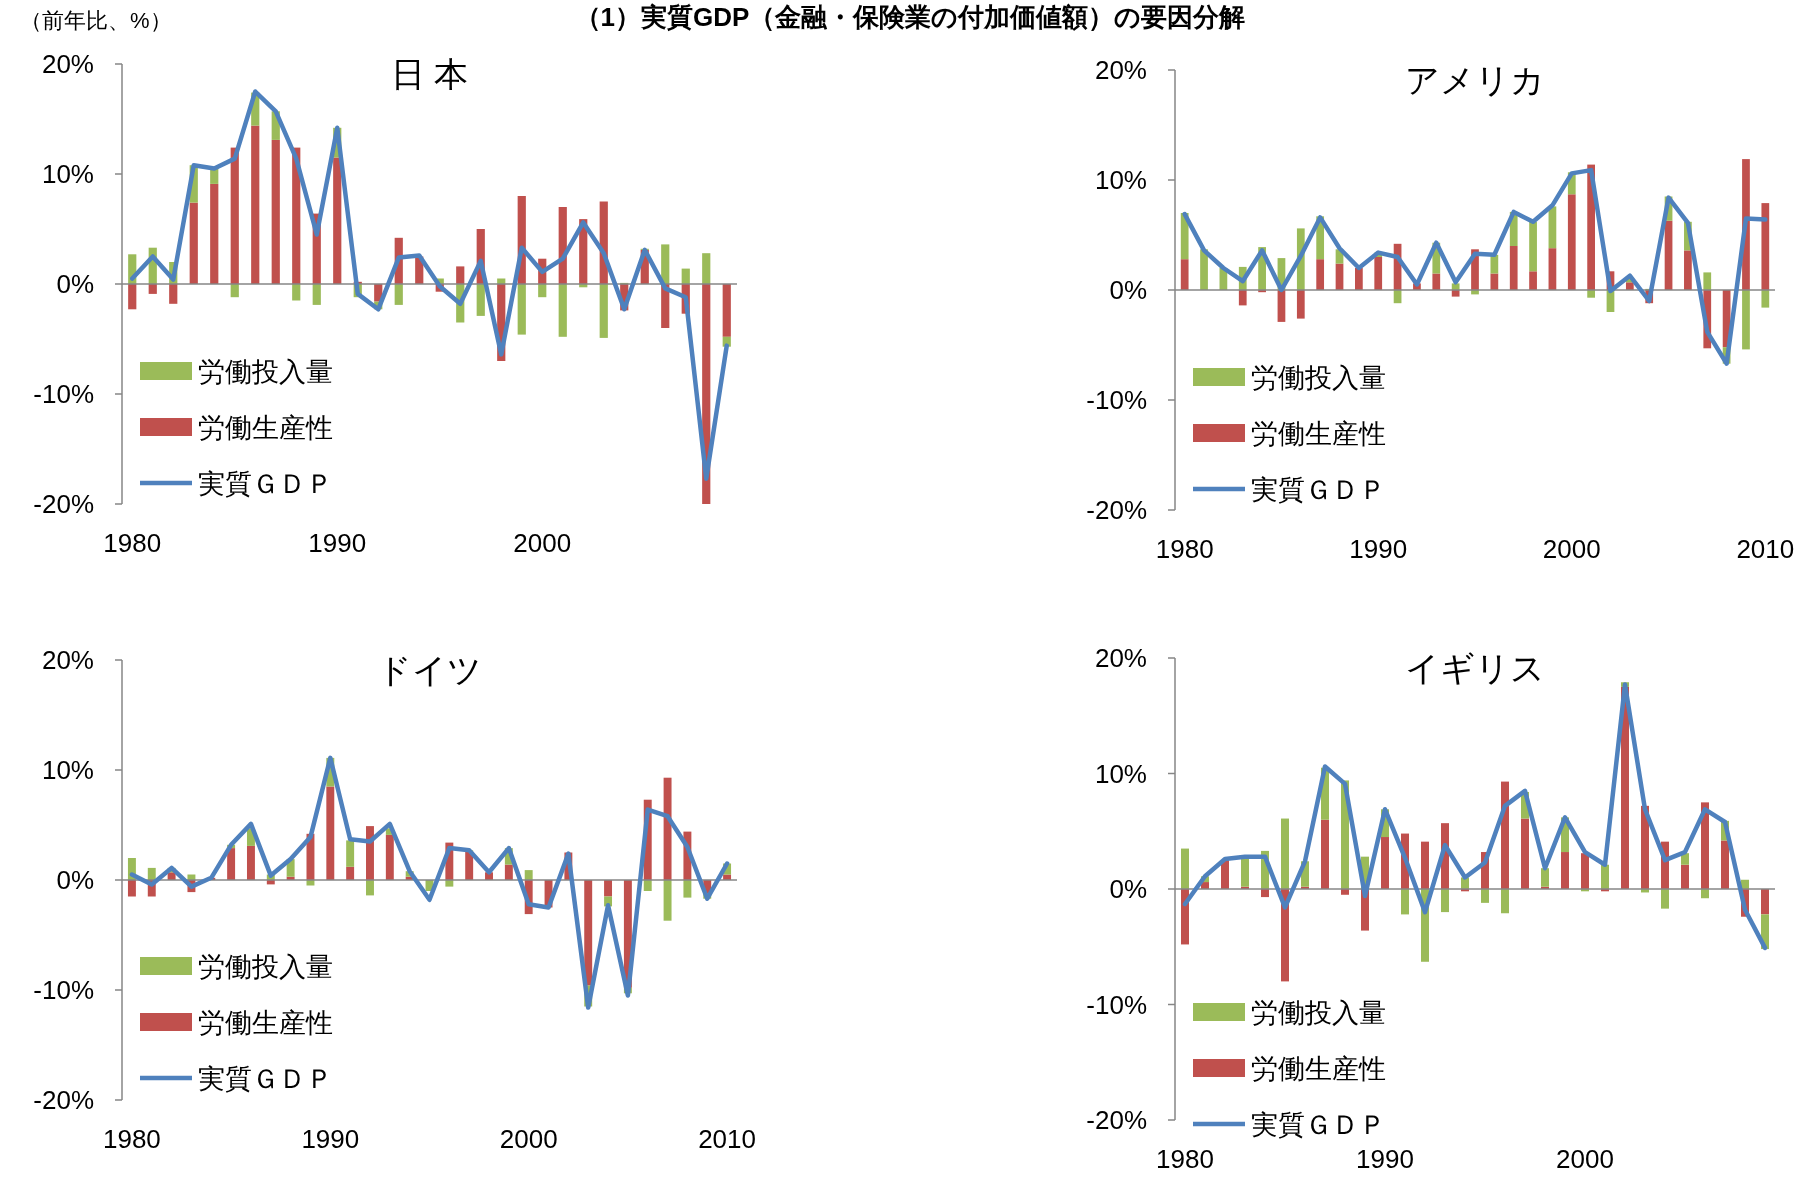 Image resolution: width=1820 pixels, height=1182 pixels. Describe the element at coordinates (1475, 80) in the screenshot. I see `chart-title: アメリカ` at that location.